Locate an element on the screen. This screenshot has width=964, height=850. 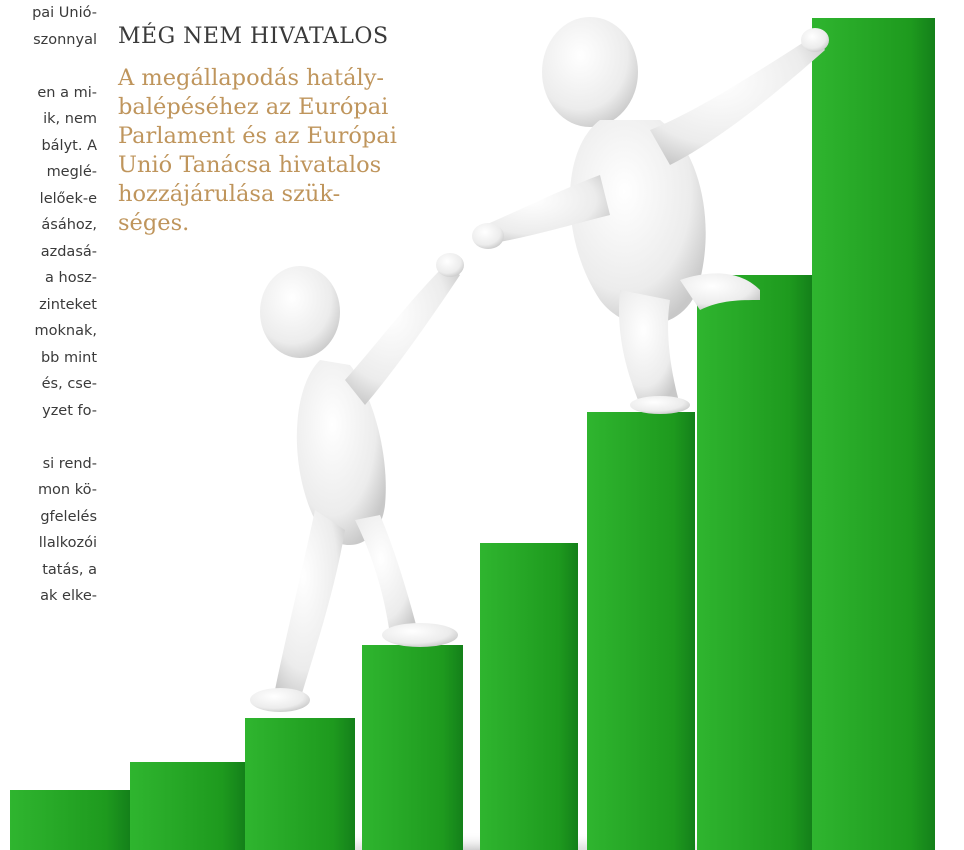
text-line: Parlament és az Európai is located at coordinates (257, 136).